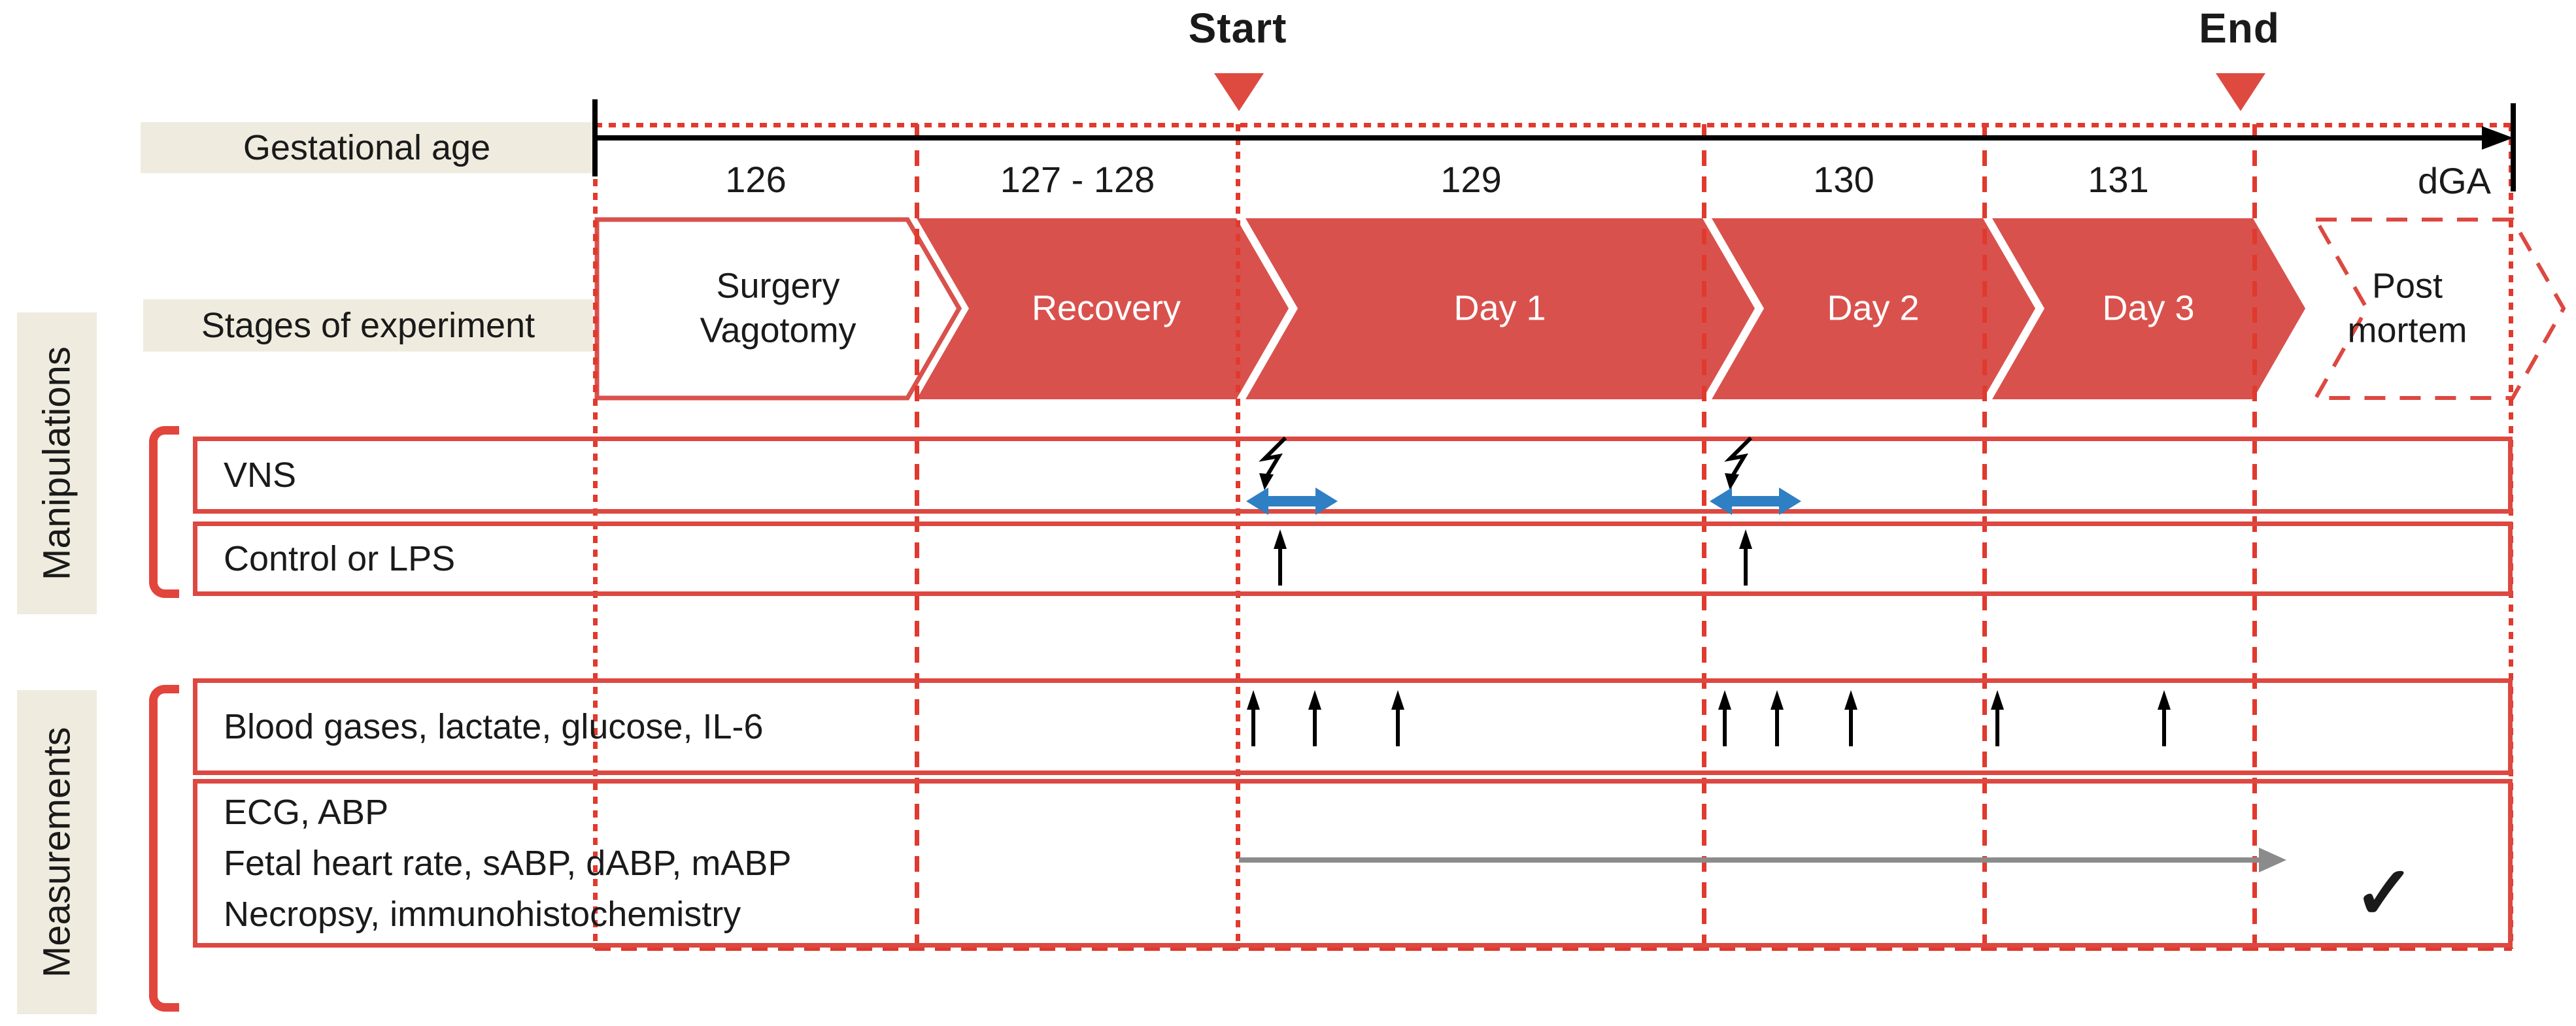 This screenshot has width=2576, height=1026. Describe the element at coordinates (2407, 308) in the screenshot. I see `stage-postmortem-label: Post mortem` at that location.